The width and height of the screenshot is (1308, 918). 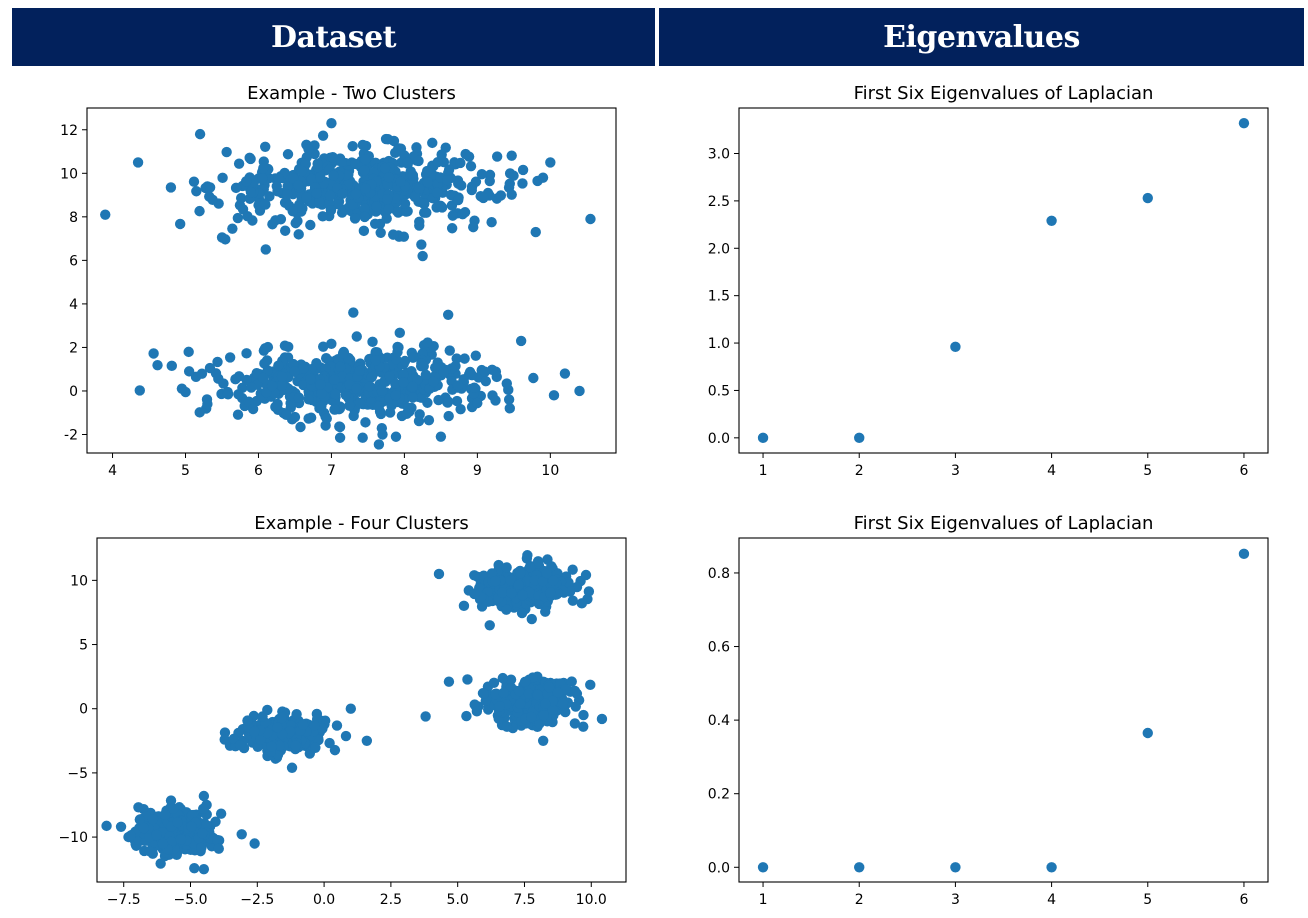 I want to click on scatter-points, so click(x=348, y=284).